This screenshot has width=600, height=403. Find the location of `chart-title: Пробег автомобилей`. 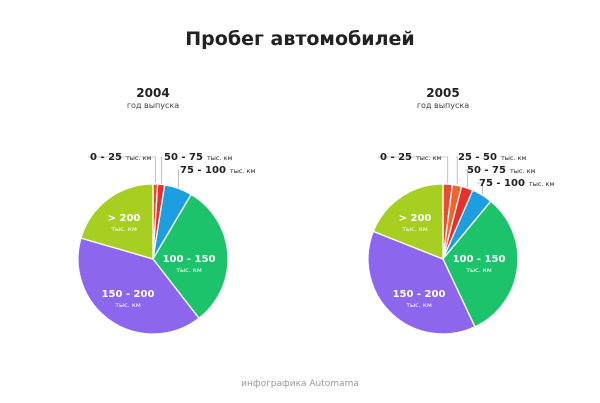

chart-title: Пробег автомобилей is located at coordinates (300, 39).